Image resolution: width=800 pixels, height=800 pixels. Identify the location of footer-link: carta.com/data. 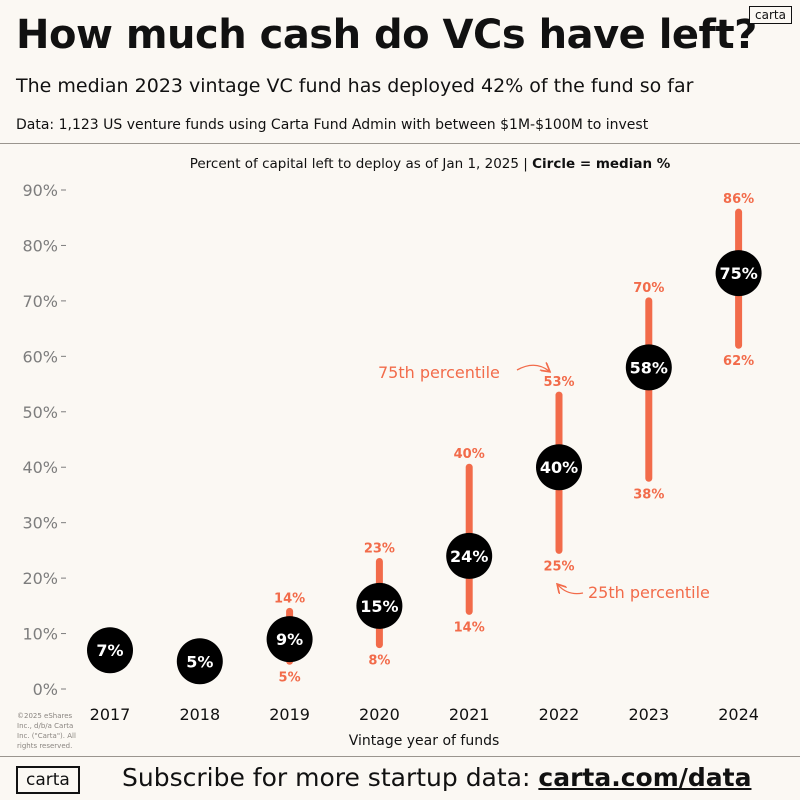
(645, 777).